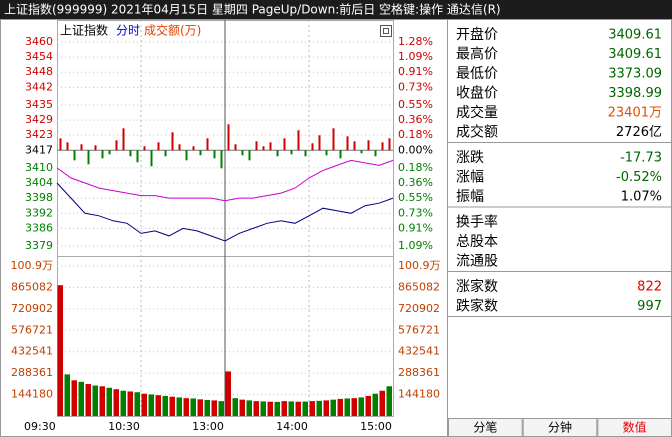  Describe the element at coordinates (39, 149) in the screenshot. I see `y-tick-label: 3417` at that location.